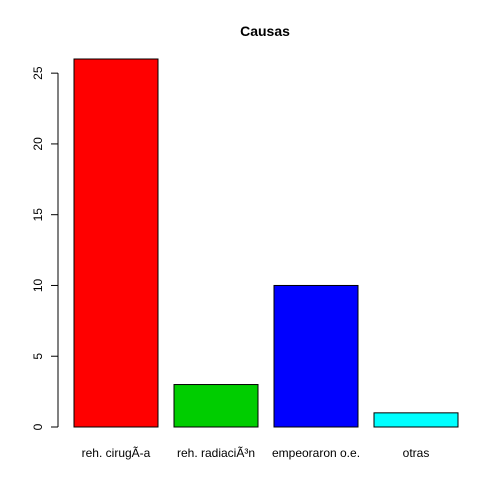 The height and width of the screenshot is (504, 504). Describe the element at coordinates (38, 426) in the screenshot. I see `y-tick-label: 0` at that location.